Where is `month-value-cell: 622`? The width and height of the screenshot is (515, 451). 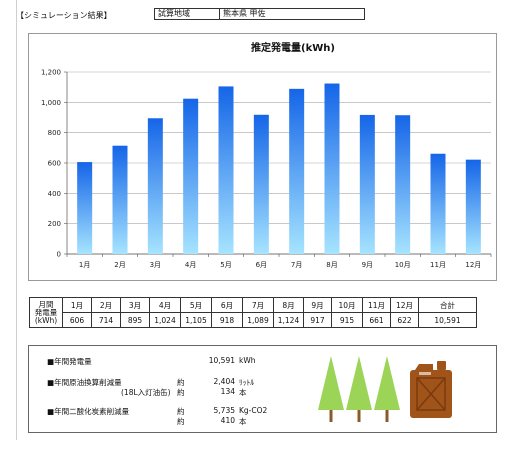 month-value-cell: 622 is located at coordinates (404, 320).